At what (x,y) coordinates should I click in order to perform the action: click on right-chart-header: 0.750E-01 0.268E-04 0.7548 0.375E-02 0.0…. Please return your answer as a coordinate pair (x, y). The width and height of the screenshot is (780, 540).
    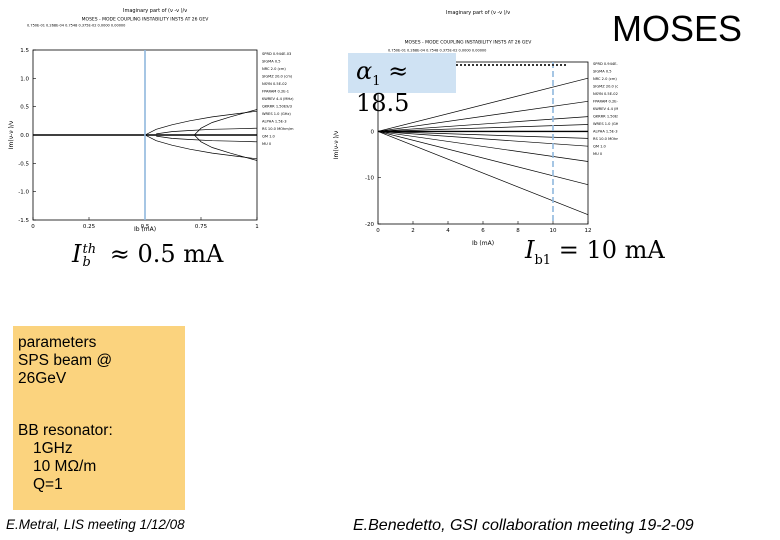
    Looking at the image, I should click on (437, 50).